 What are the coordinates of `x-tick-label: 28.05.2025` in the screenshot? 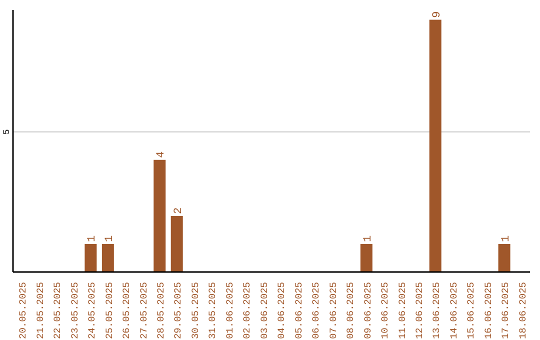 It's located at (160, 311).